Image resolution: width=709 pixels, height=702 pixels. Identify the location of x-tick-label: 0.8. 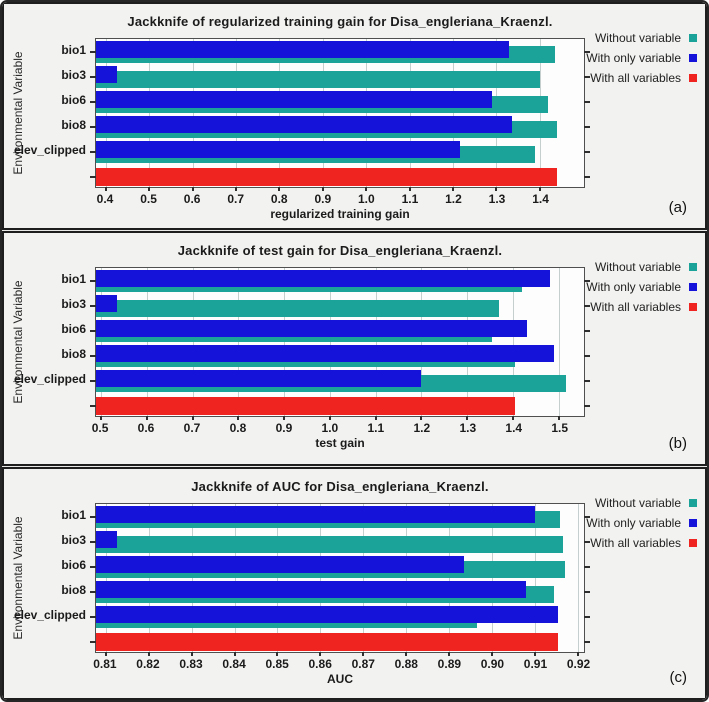
(279, 199).